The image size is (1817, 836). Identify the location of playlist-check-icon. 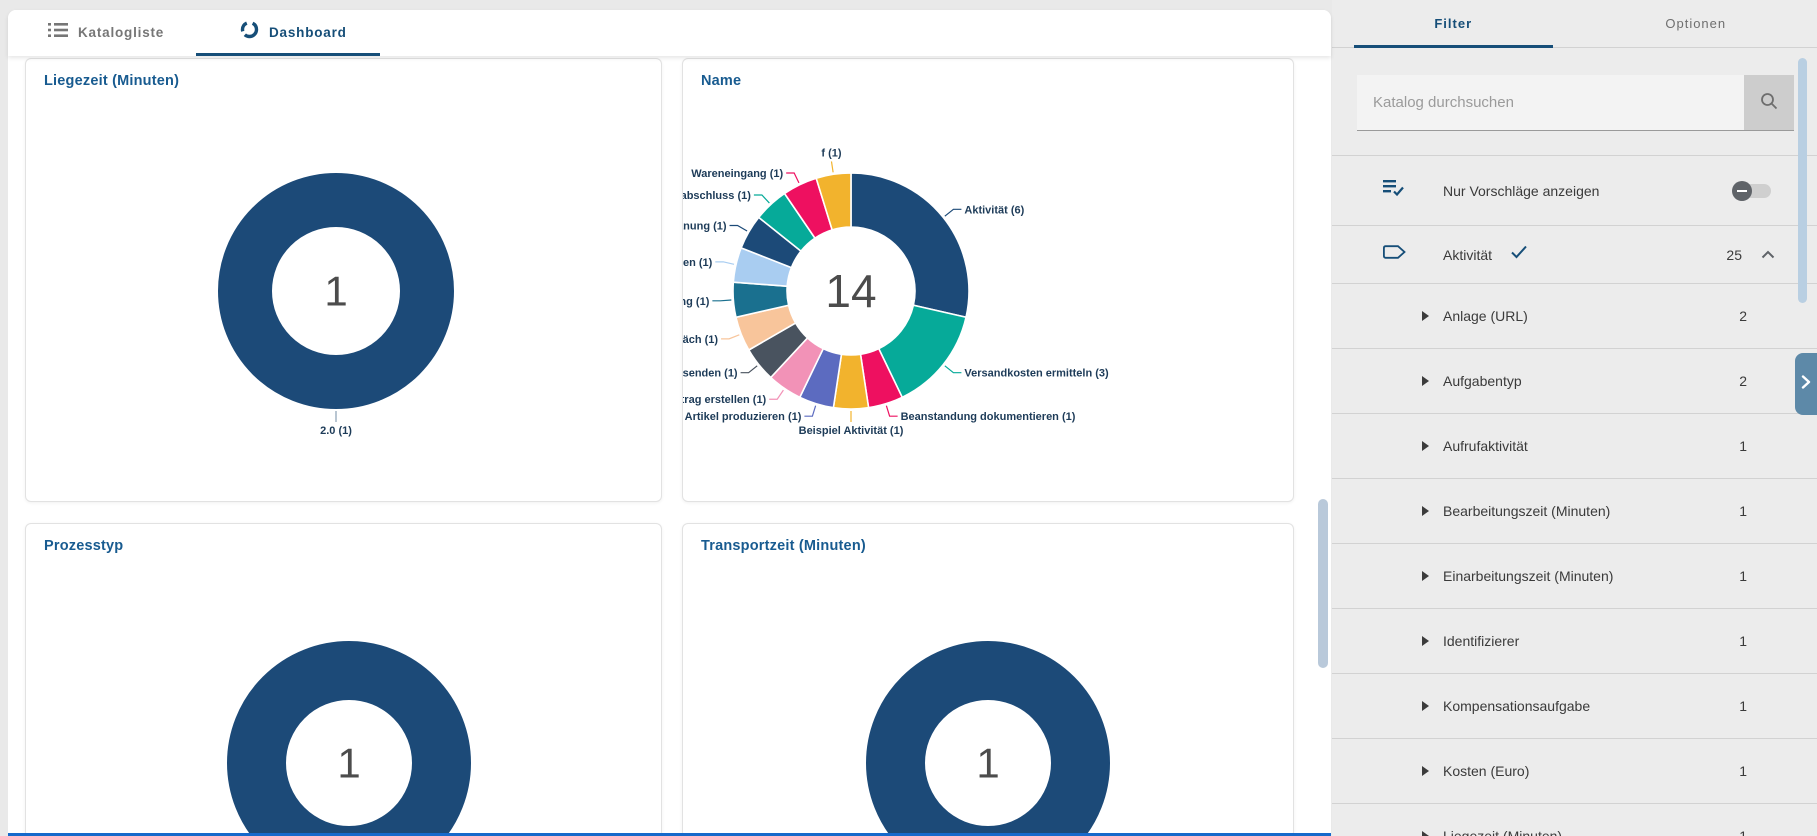
(1394, 190).